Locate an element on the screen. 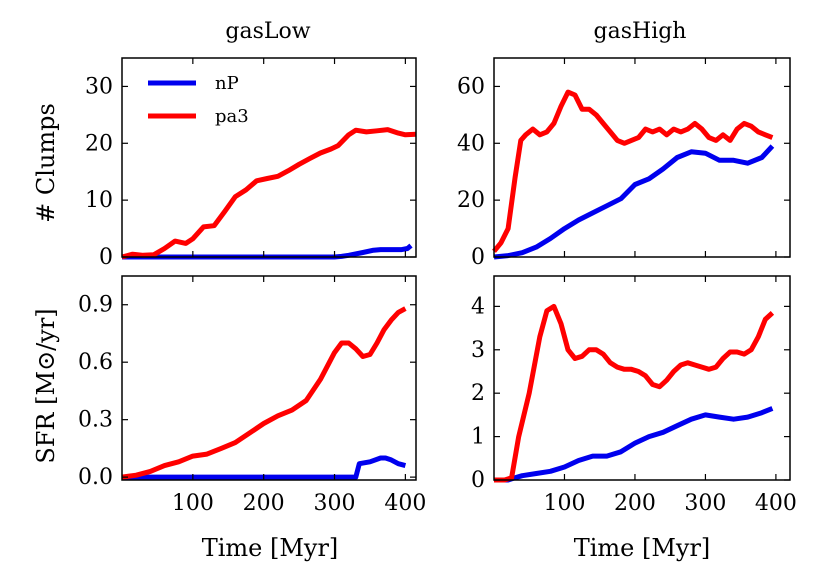  legend-label-np: nP is located at coordinates (227, 83).